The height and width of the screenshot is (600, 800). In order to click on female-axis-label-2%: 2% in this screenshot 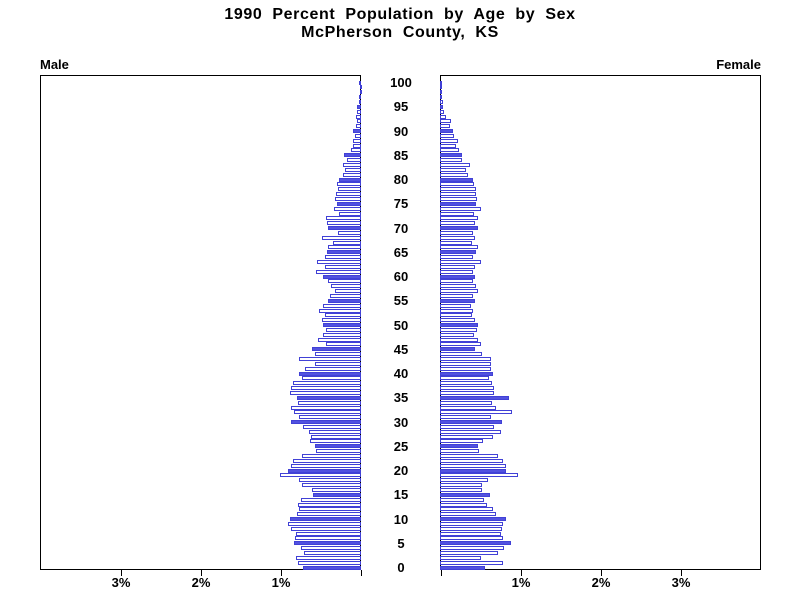, I will do `click(601, 582)`.